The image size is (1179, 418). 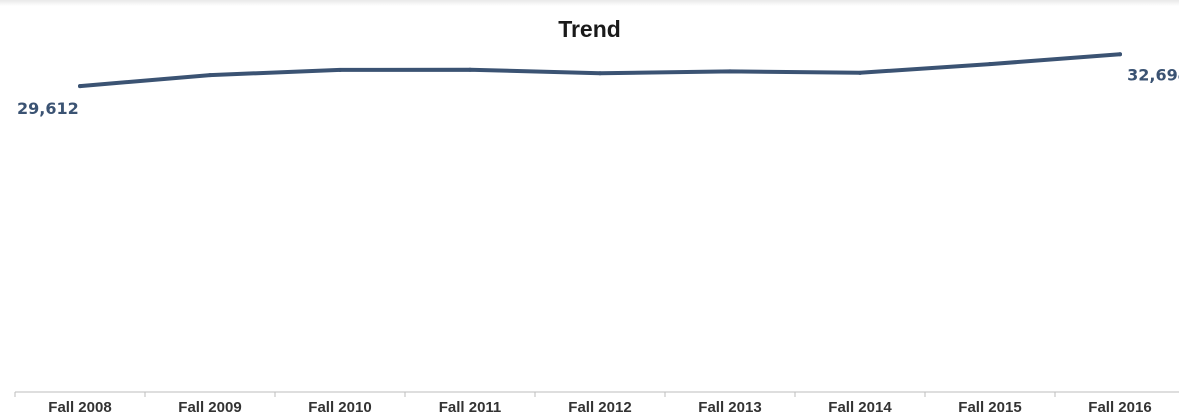 I want to click on x-tick-label: Fall 2008, so click(x=79, y=407).